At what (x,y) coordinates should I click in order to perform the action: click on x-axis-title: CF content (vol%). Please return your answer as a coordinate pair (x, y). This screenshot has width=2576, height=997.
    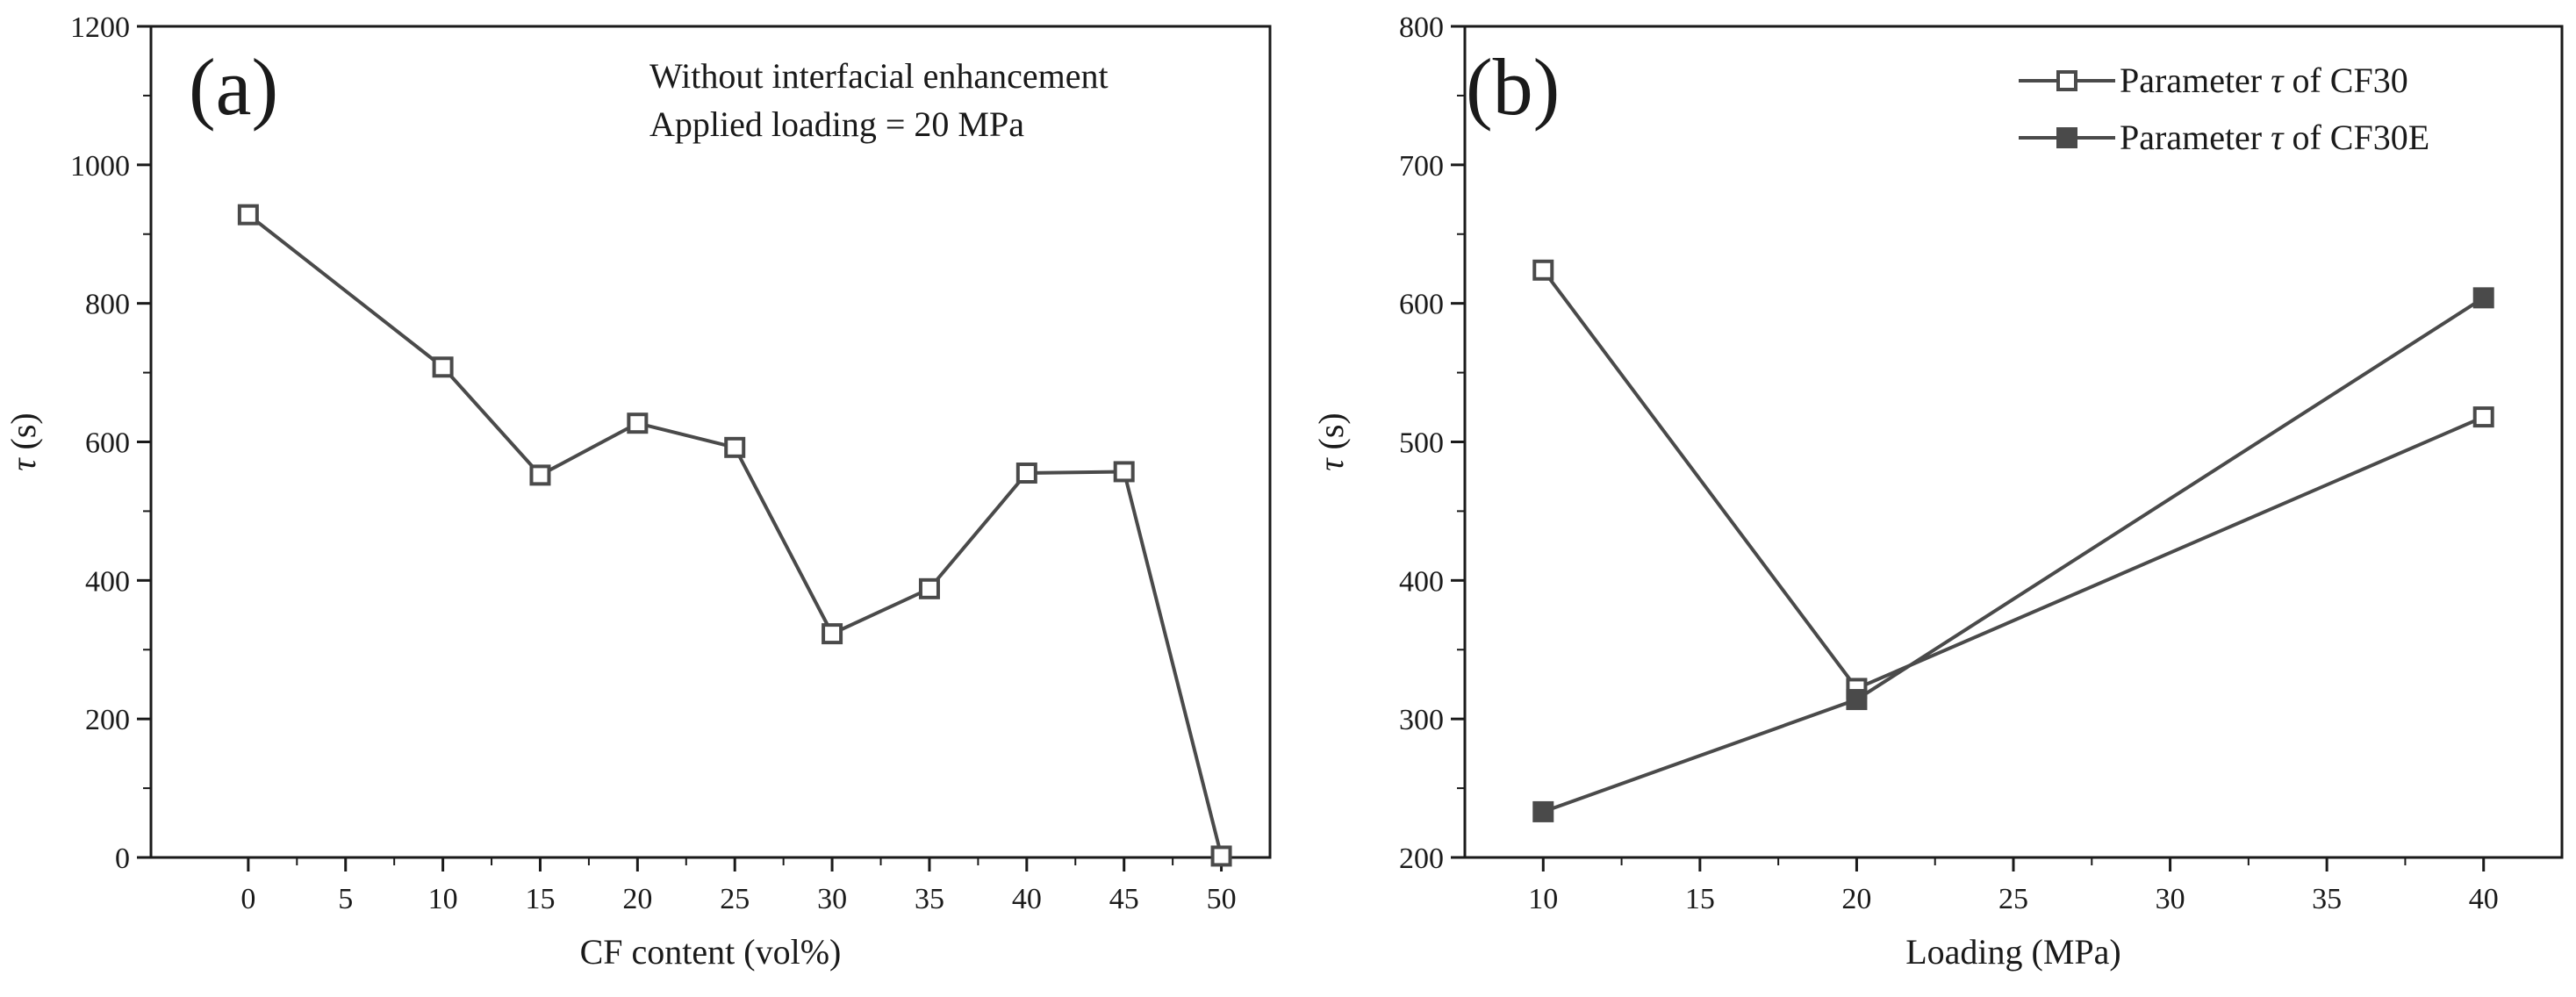
    Looking at the image, I should click on (711, 952).